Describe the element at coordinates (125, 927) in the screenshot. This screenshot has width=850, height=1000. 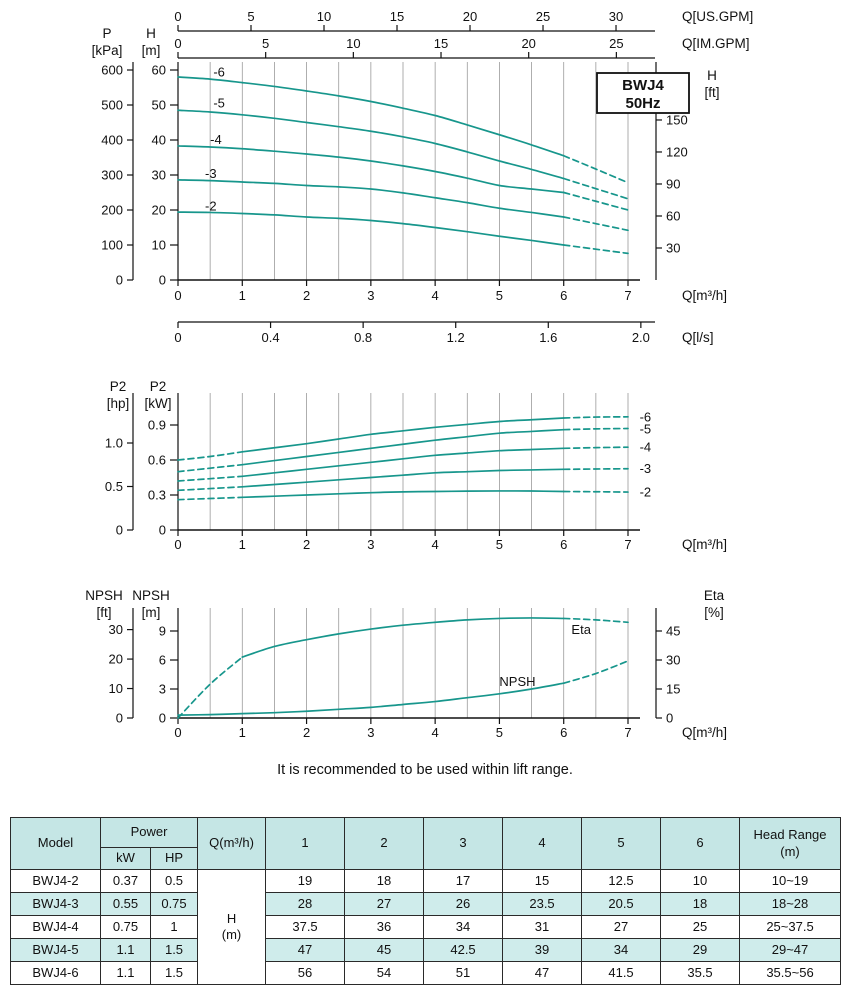
I see `kw-cell: 0.75` at that location.